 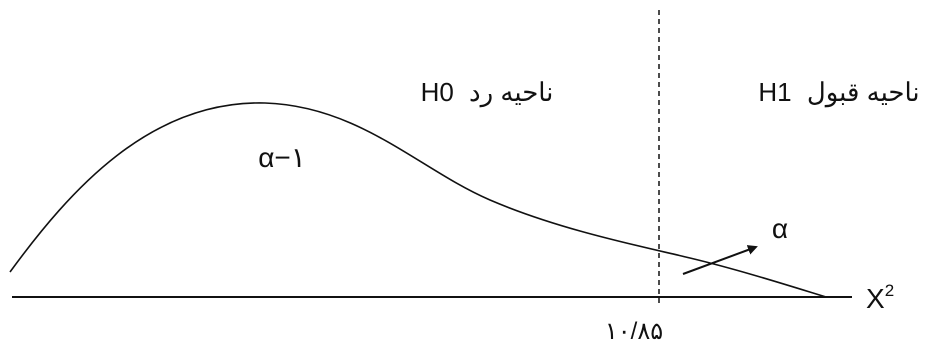 What do you see at coordinates (720, 260) in the screenshot?
I see `alpha-arrow` at bounding box center [720, 260].